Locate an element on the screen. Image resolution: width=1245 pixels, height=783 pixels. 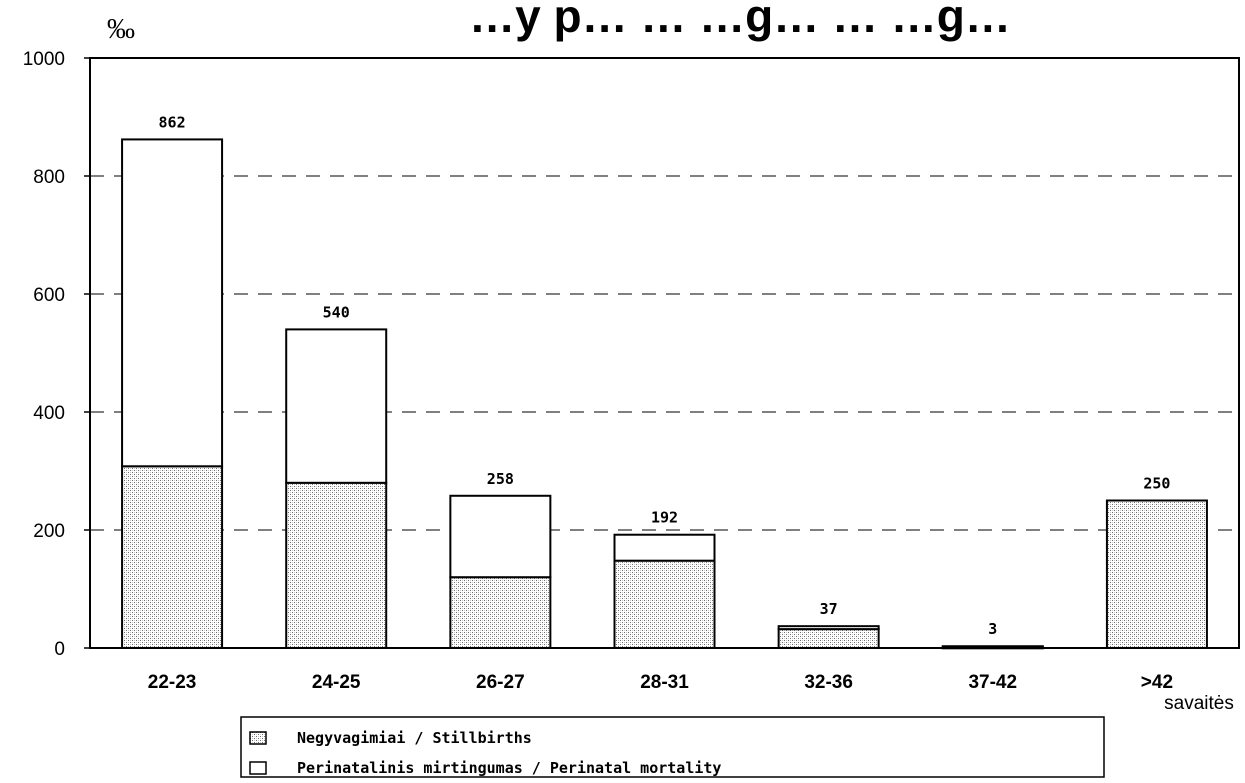
x-axis-unit-label: savaitės is located at coordinates (1199, 703).